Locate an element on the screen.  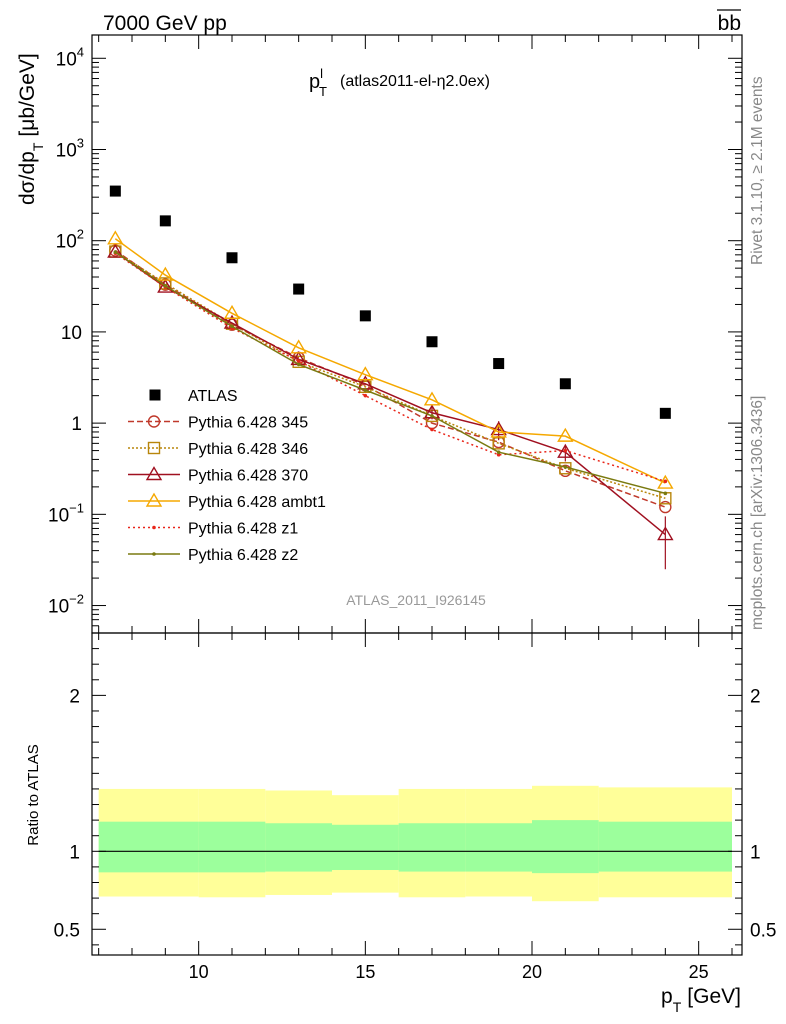
x-axis-label-sub: T is located at coordinates (677, 1007).